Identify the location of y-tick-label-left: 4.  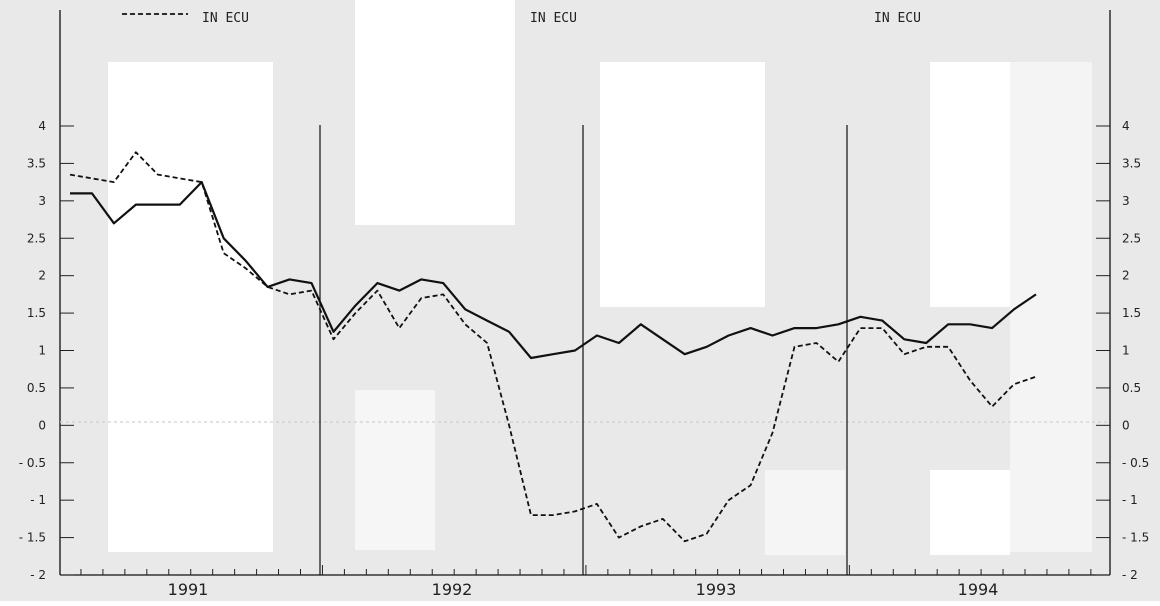
(42, 126).